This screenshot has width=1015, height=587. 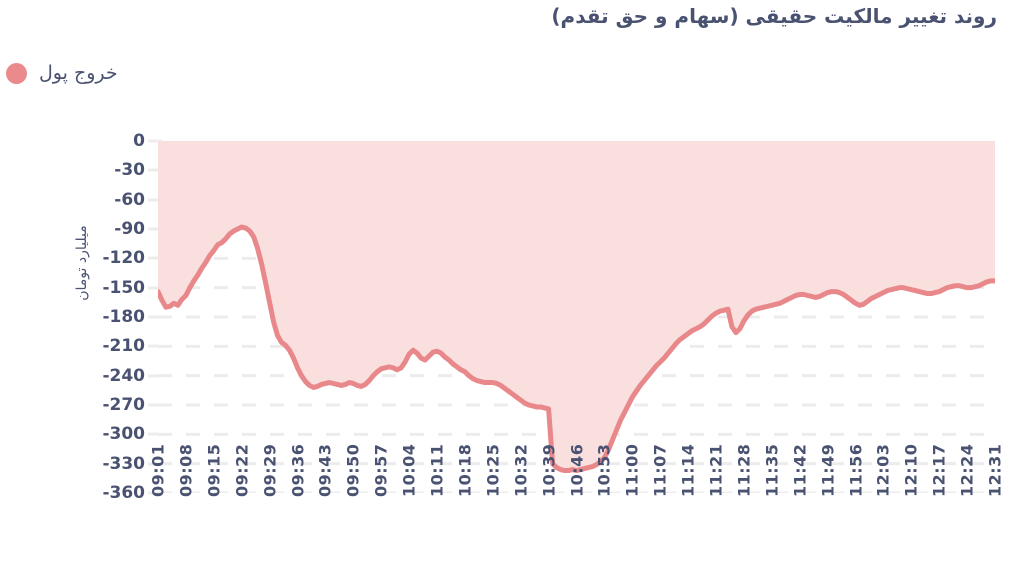 What do you see at coordinates (78, 73) in the screenshot?
I see `legend-item-label: خروج پول` at bounding box center [78, 73].